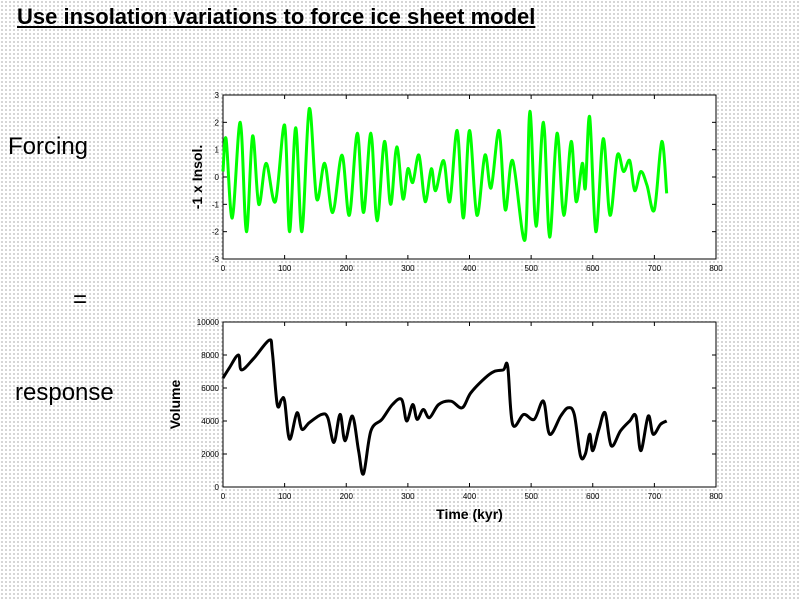 This screenshot has height=600, width=800. I want to click on forcing-label: Forcing, so click(48, 146).